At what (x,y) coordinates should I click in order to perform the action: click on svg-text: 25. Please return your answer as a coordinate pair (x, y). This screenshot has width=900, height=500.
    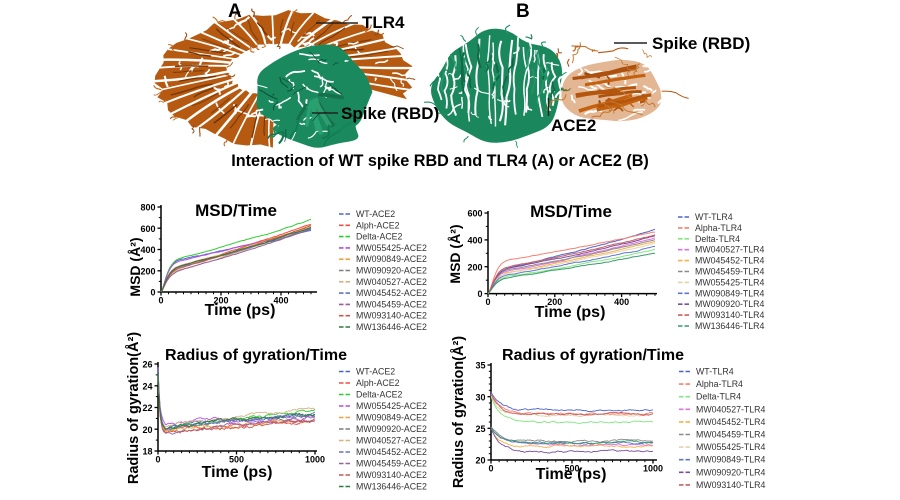
    Looking at the image, I should click on (480, 429).